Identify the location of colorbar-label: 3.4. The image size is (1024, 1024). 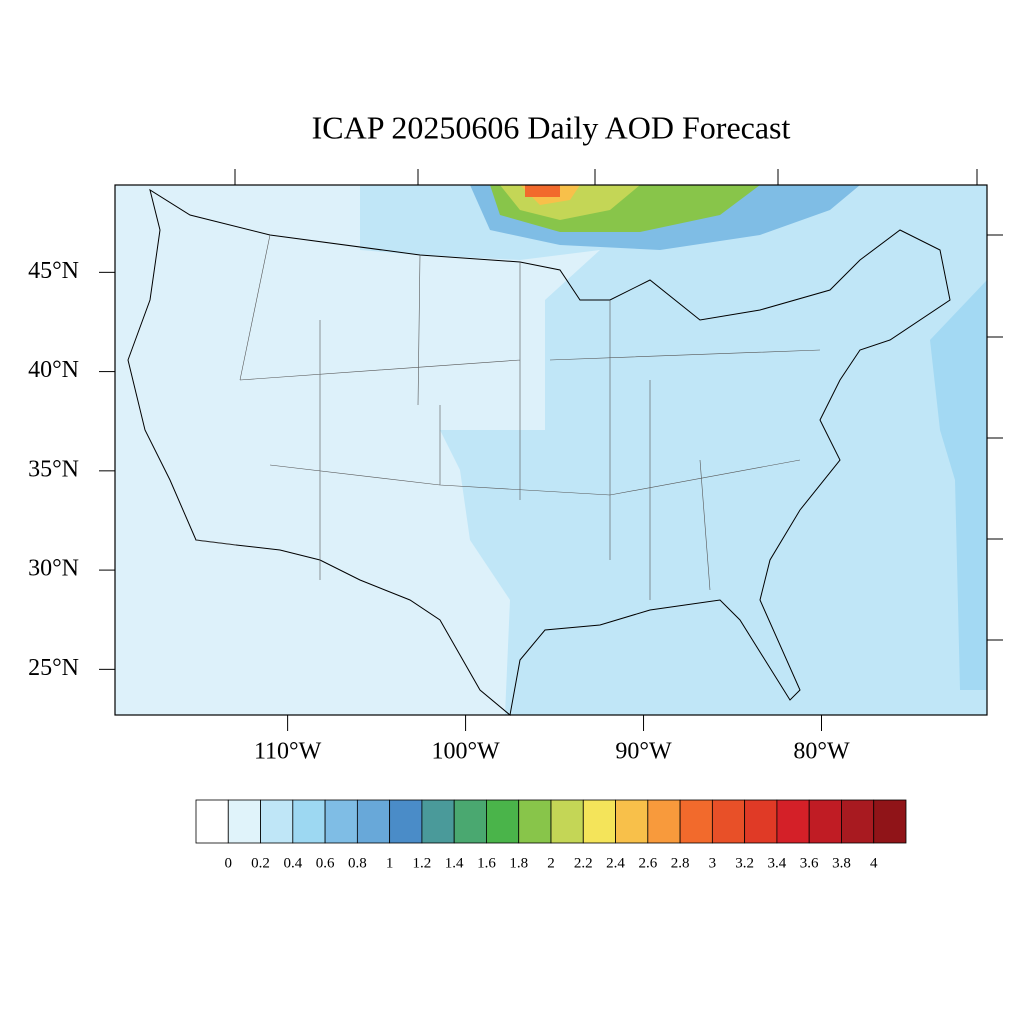
(777, 863).